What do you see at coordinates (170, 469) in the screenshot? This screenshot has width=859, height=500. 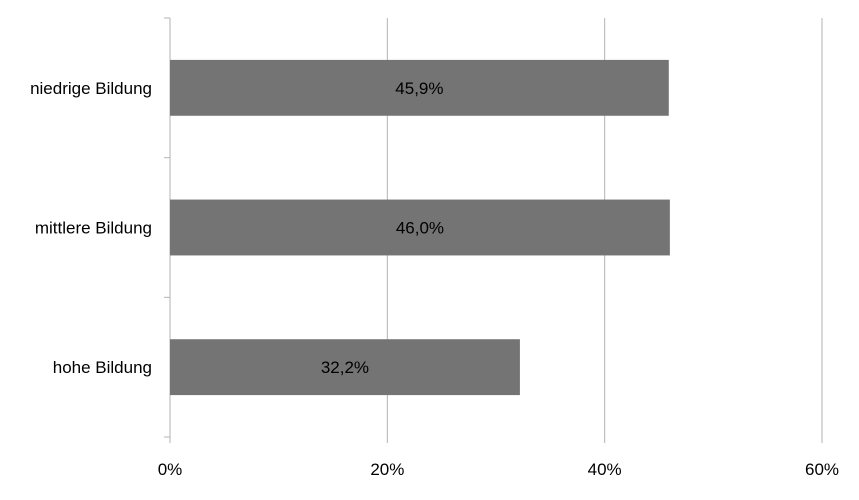 I see `x-tick-label: 0%` at bounding box center [170, 469].